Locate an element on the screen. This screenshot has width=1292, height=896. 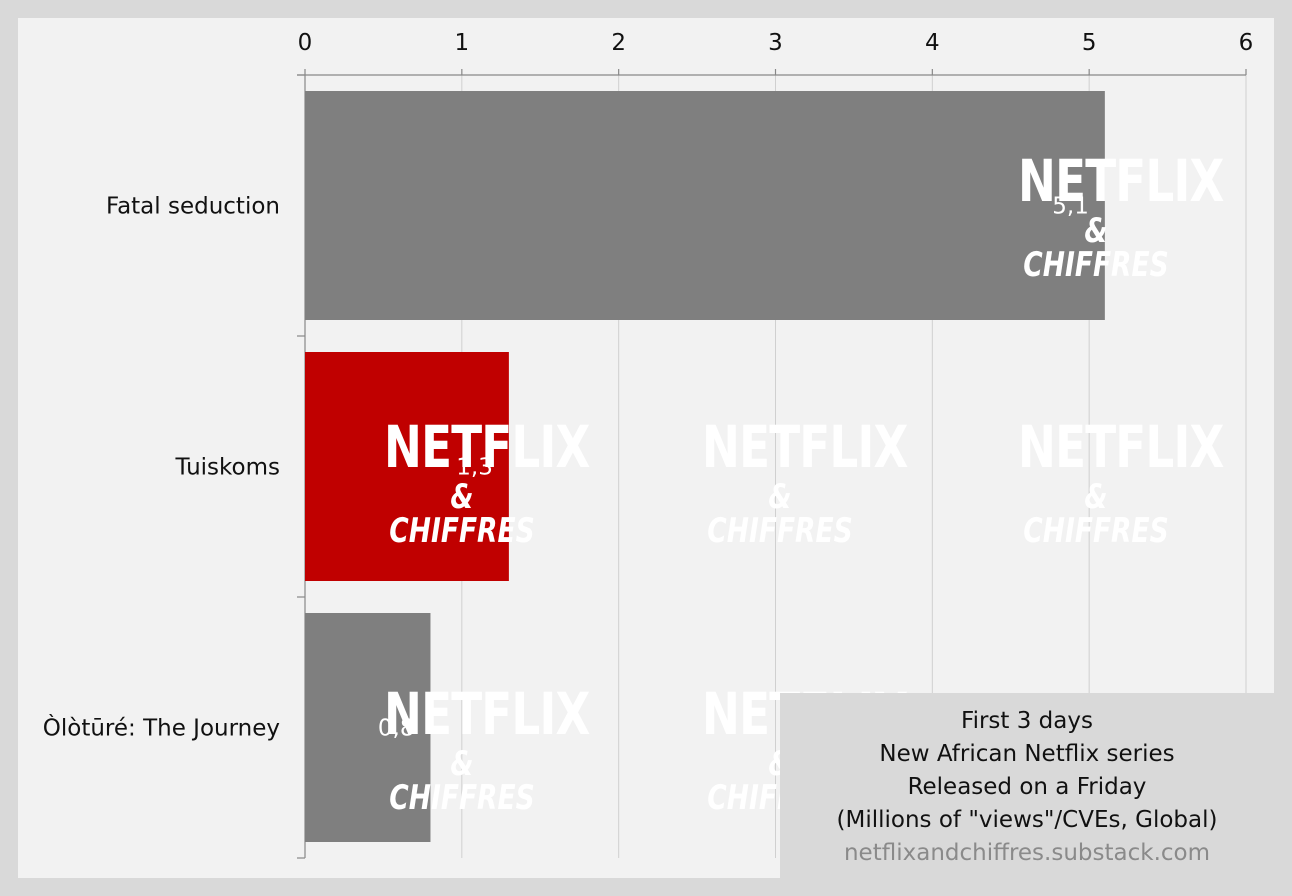
caption-line-4: (Millions of "views"/CVEs, Global) is located at coordinates (1027, 820).